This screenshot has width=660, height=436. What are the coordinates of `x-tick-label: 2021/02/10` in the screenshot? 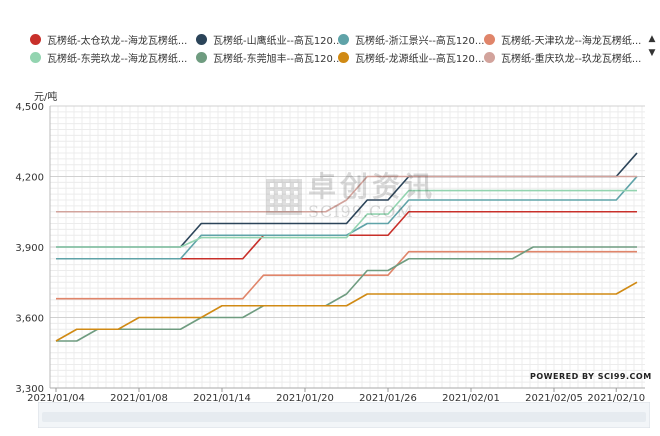 It's located at (616, 398).